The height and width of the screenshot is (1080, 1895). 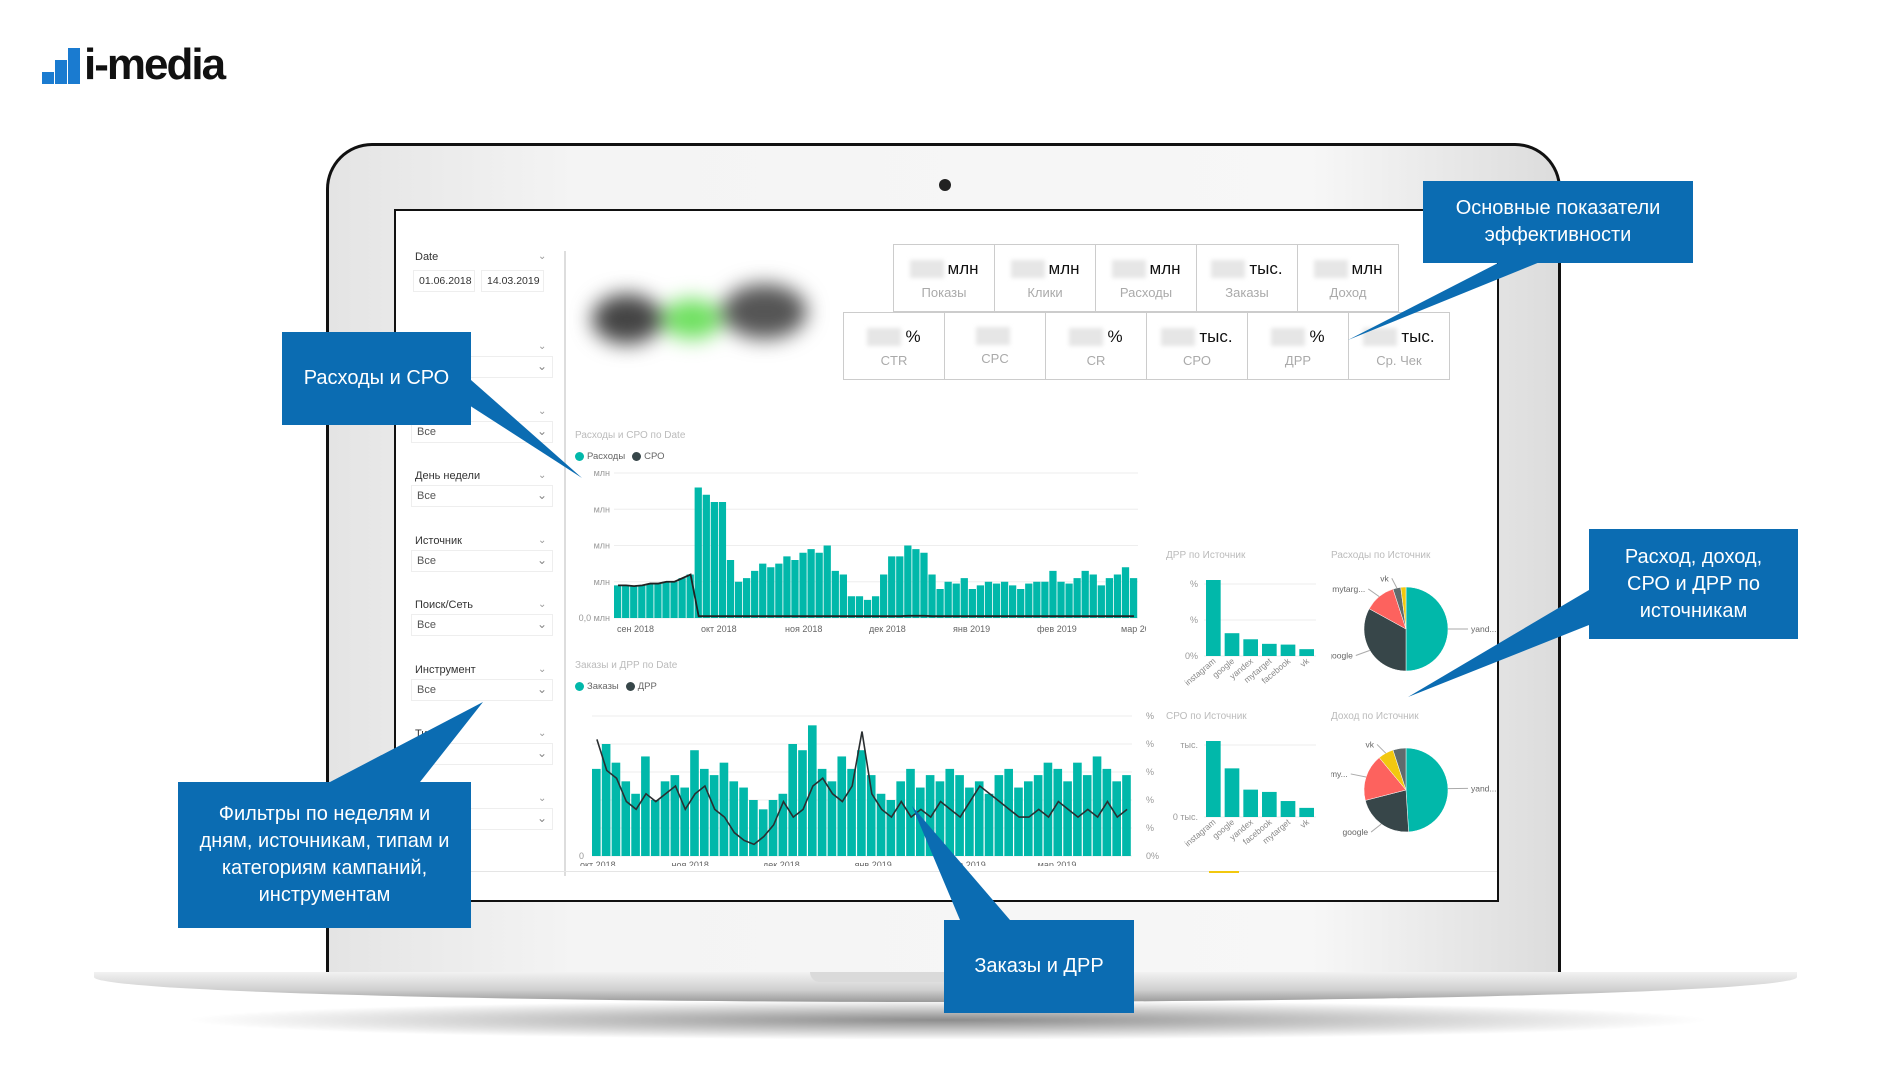 What do you see at coordinates (512, 281) in the screenshot?
I see `date-to-input: 14.03.2019` at bounding box center [512, 281].